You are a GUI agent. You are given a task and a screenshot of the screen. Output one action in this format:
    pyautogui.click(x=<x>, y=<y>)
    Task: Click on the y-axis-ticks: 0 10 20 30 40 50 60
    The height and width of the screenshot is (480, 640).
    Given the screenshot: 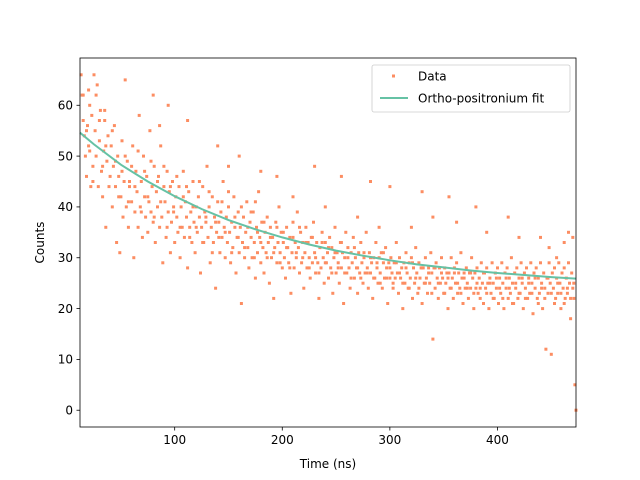 What is the action you would take?
    pyautogui.click(x=69, y=258)
    